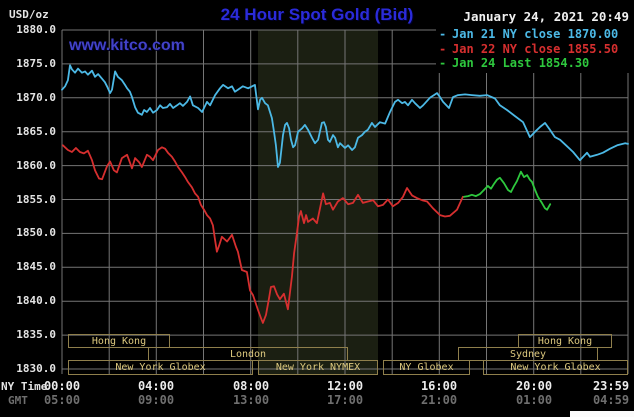 The image size is (634, 417). I want to click on y-tick-label: 1865.0, so click(36, 131).